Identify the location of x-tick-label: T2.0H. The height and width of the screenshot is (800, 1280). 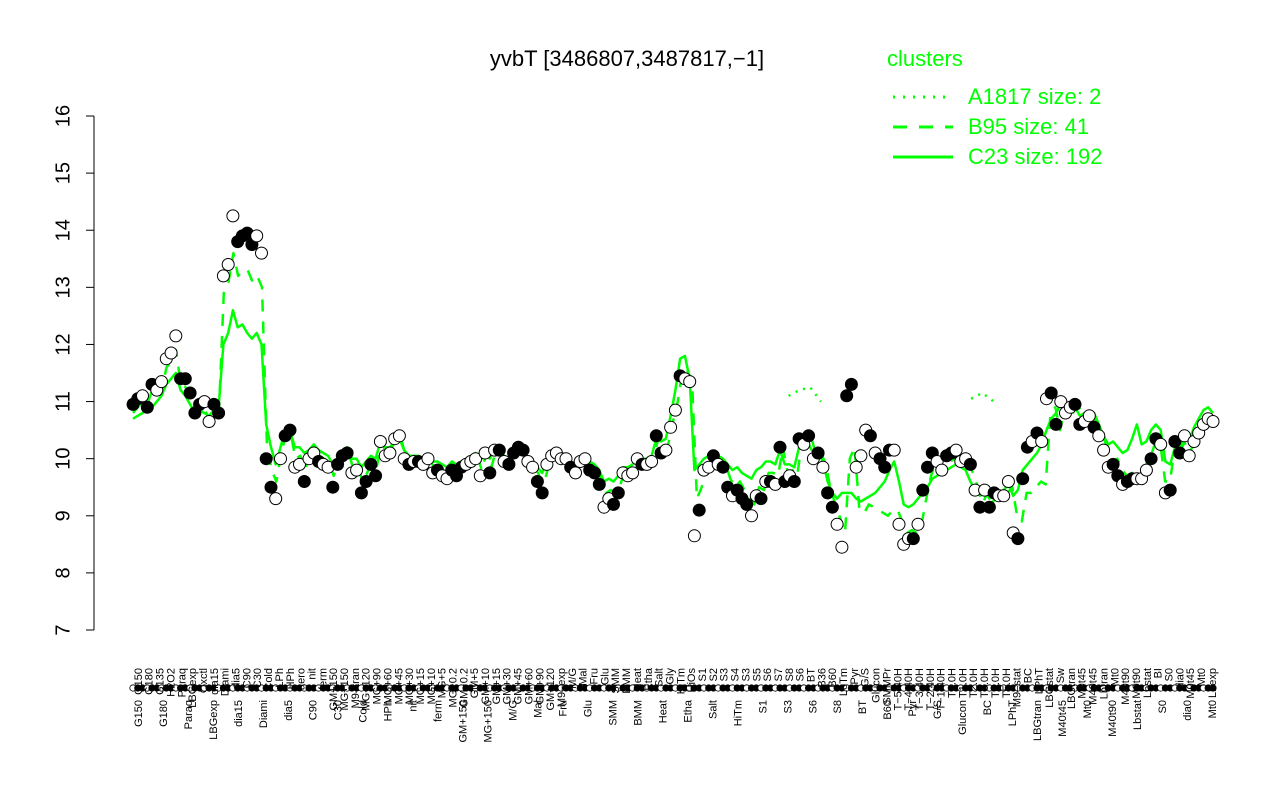
(974, 683).